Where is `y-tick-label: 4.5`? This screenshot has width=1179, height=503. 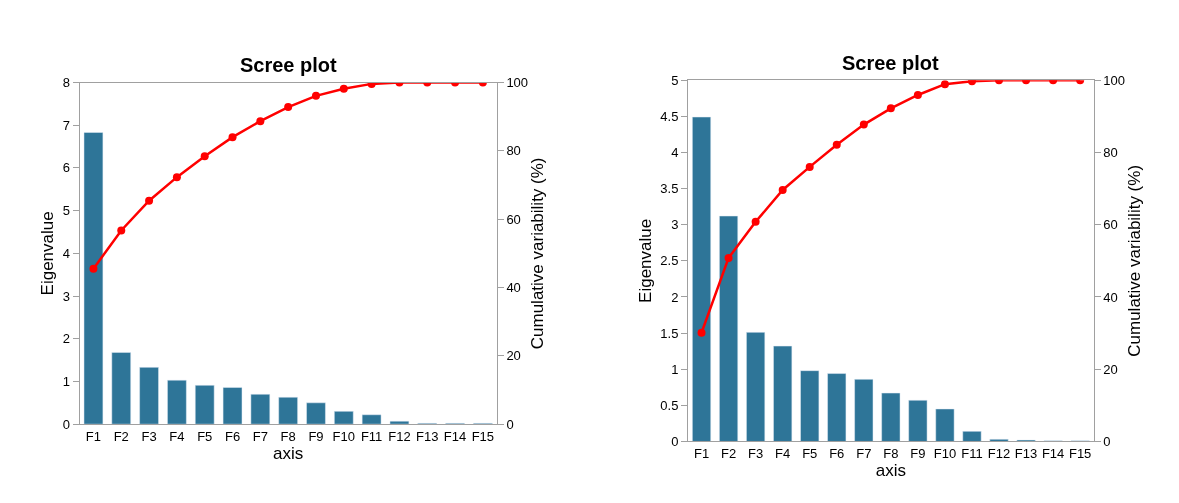
y-tick-label: 4.5 is located at coordinates (669, 116).